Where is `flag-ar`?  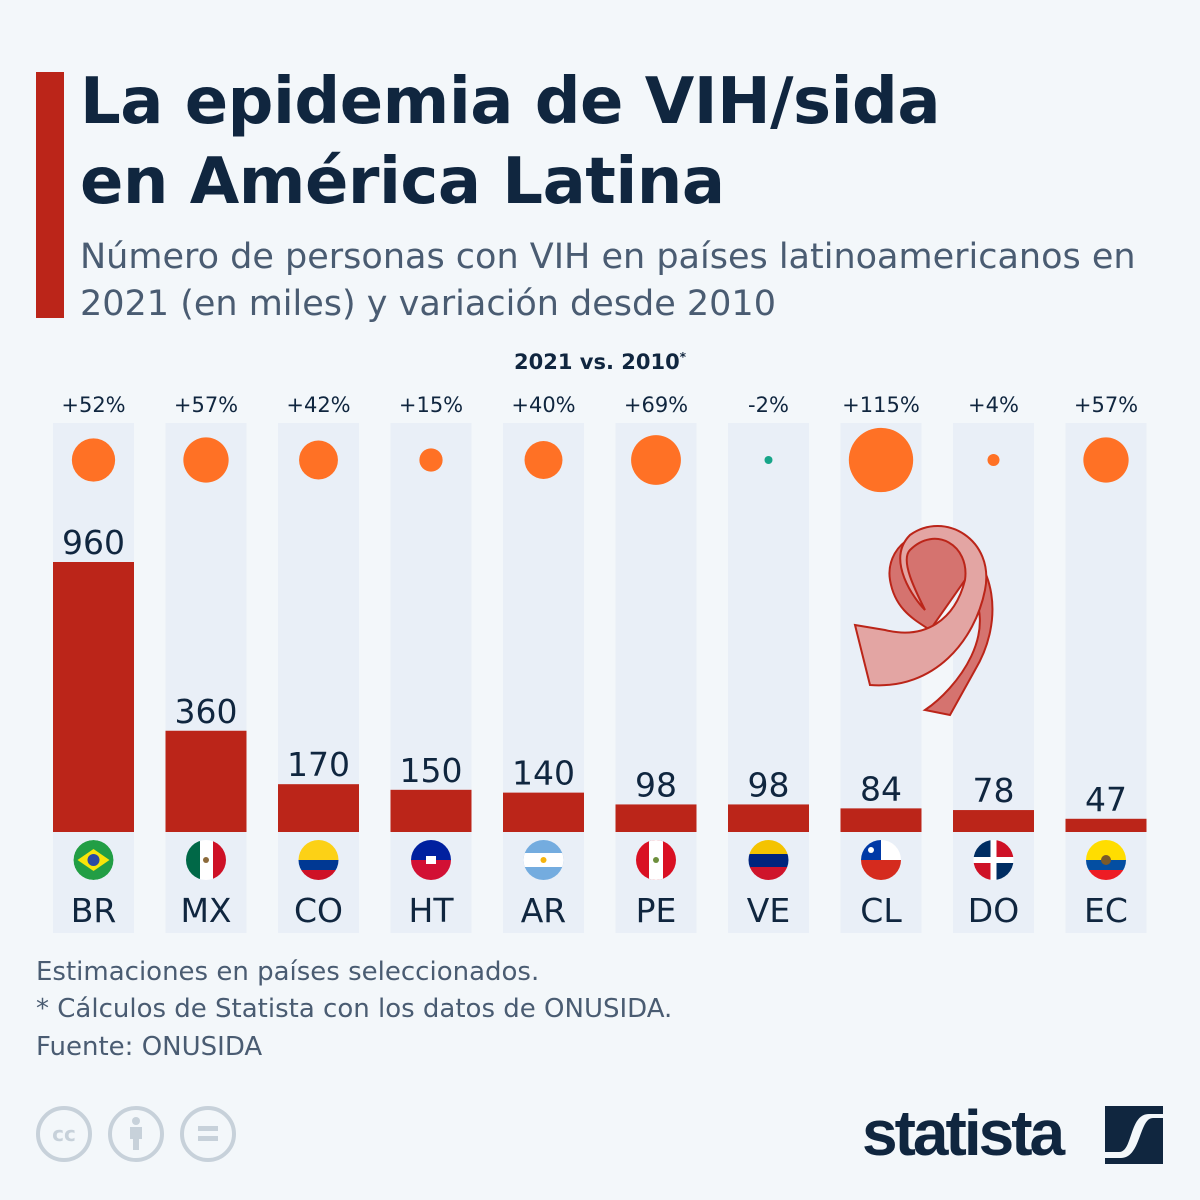
flag-ar is located at coordinates (543, 860).